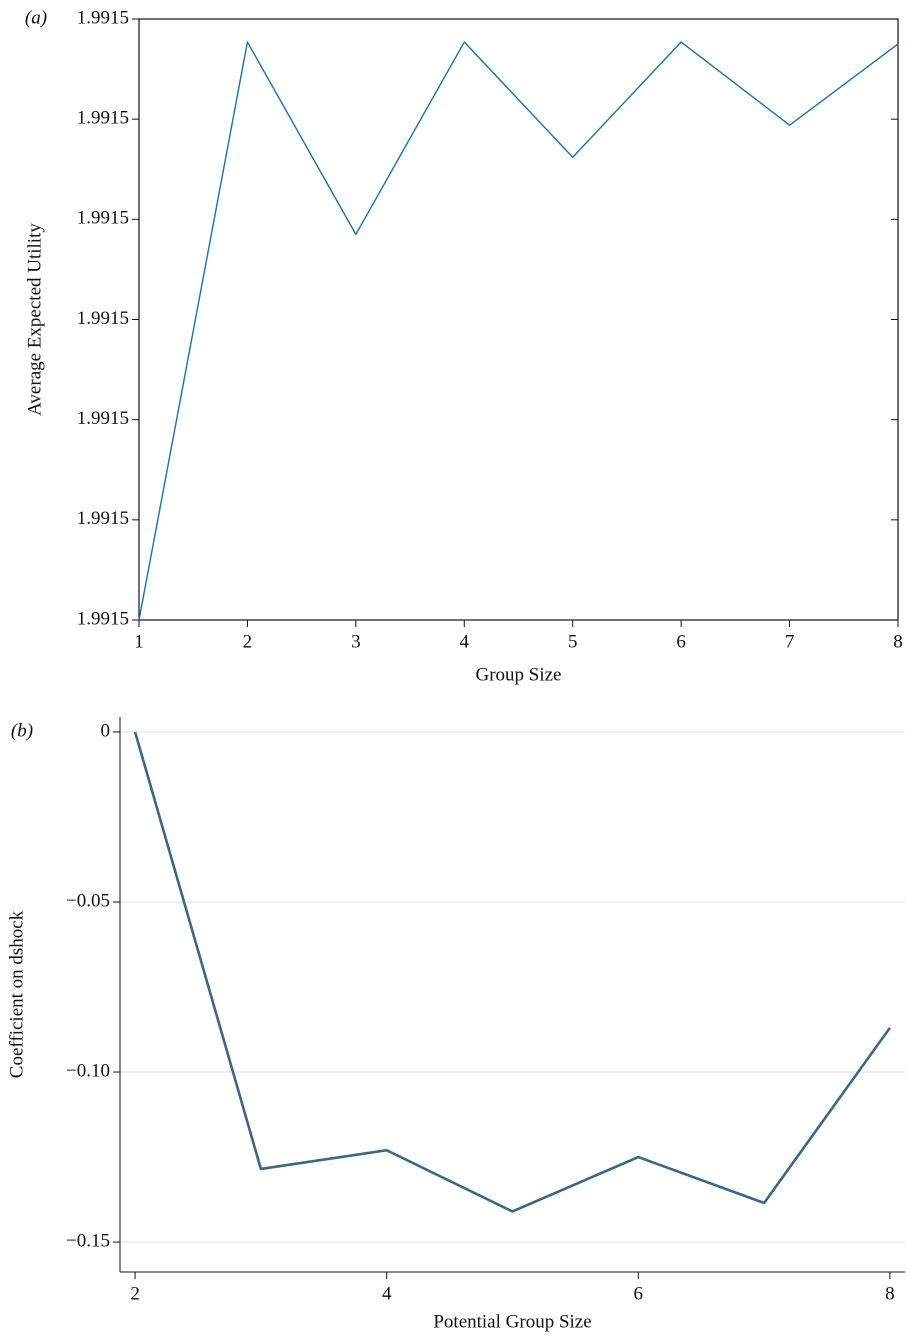  Describe the element at coordinates (790, 641) in the screenshot. I see `x-tick-label: 7` at that location.